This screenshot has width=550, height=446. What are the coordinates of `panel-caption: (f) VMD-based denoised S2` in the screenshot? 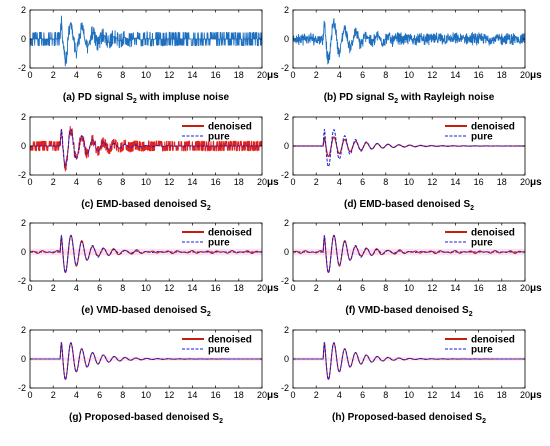 It's located at (408, 311).